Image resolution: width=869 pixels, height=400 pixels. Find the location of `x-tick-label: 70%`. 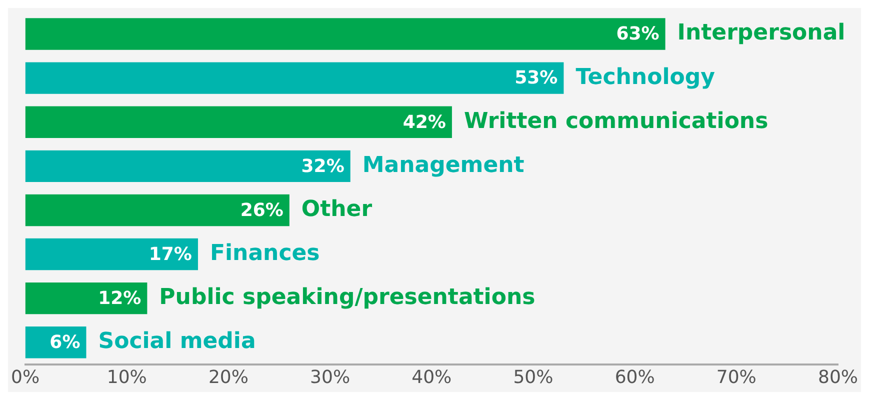

x-tick-label: 70% is located at coordinates (736, 377).